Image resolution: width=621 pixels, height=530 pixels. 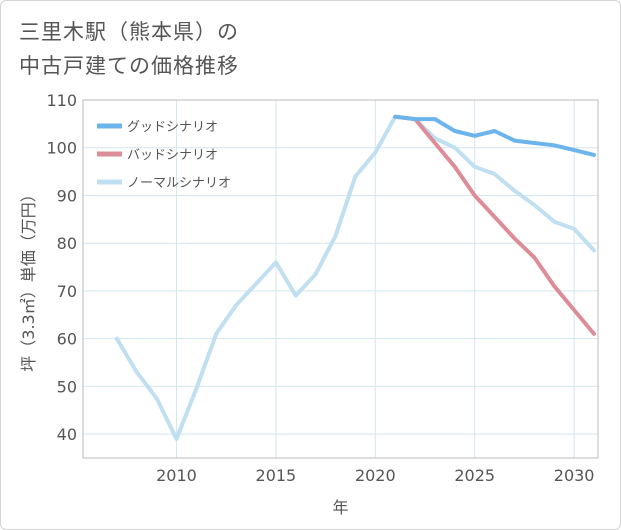 What do you see at coordinates (129, 66) in the screenshot?
I see `chart-title-line-2: 中古戸建ての価格推移` at bounding box center [129, 66].